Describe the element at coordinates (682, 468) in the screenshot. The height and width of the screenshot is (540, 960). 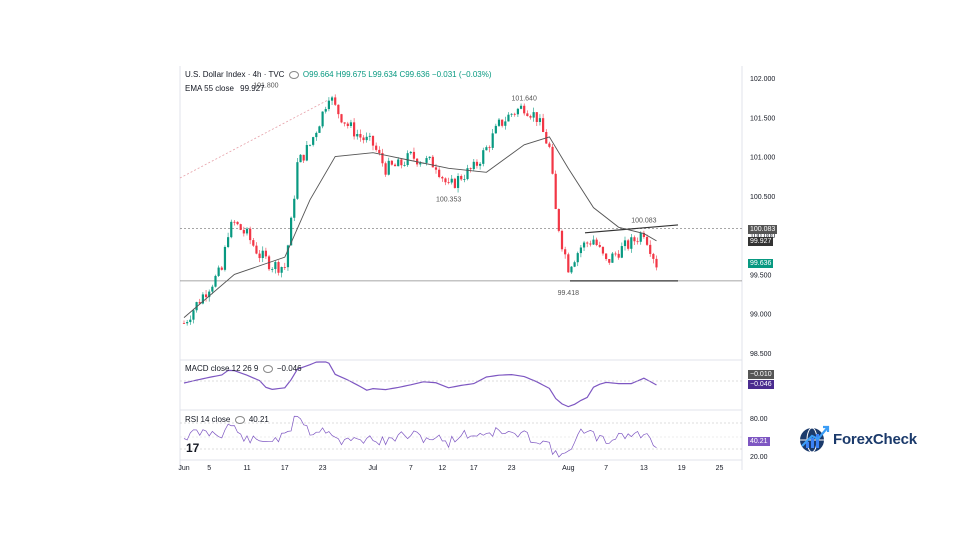
I see `time-tick-label: 19` at that location.